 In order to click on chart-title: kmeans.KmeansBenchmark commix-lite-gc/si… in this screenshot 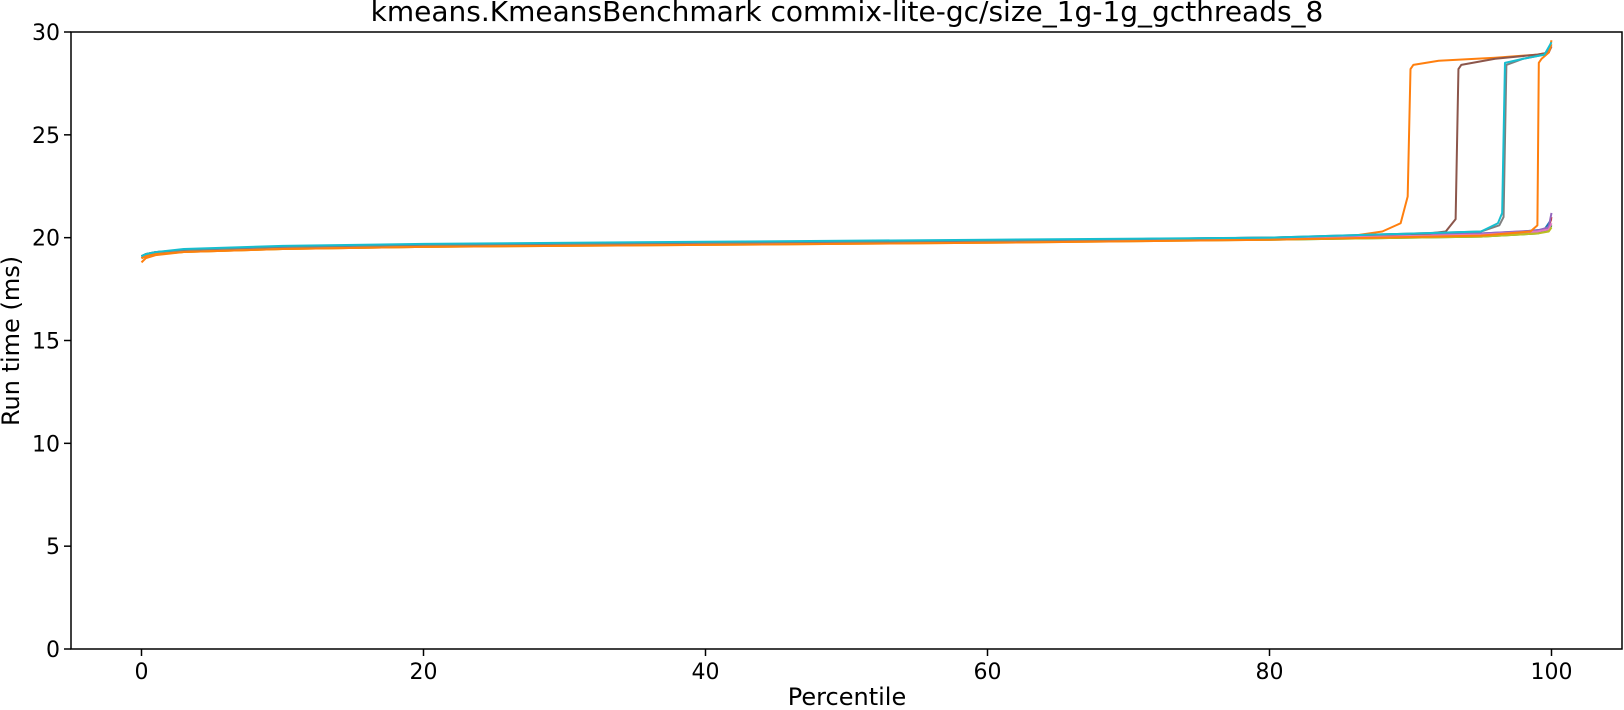, I will do `click(847, 14)`.